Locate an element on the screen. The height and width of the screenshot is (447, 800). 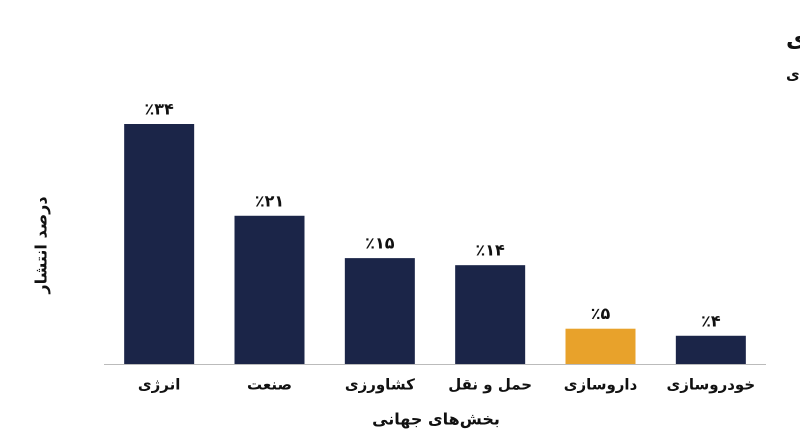
y-axis-label: درصد انتشار is located at coordinates (41, 245).